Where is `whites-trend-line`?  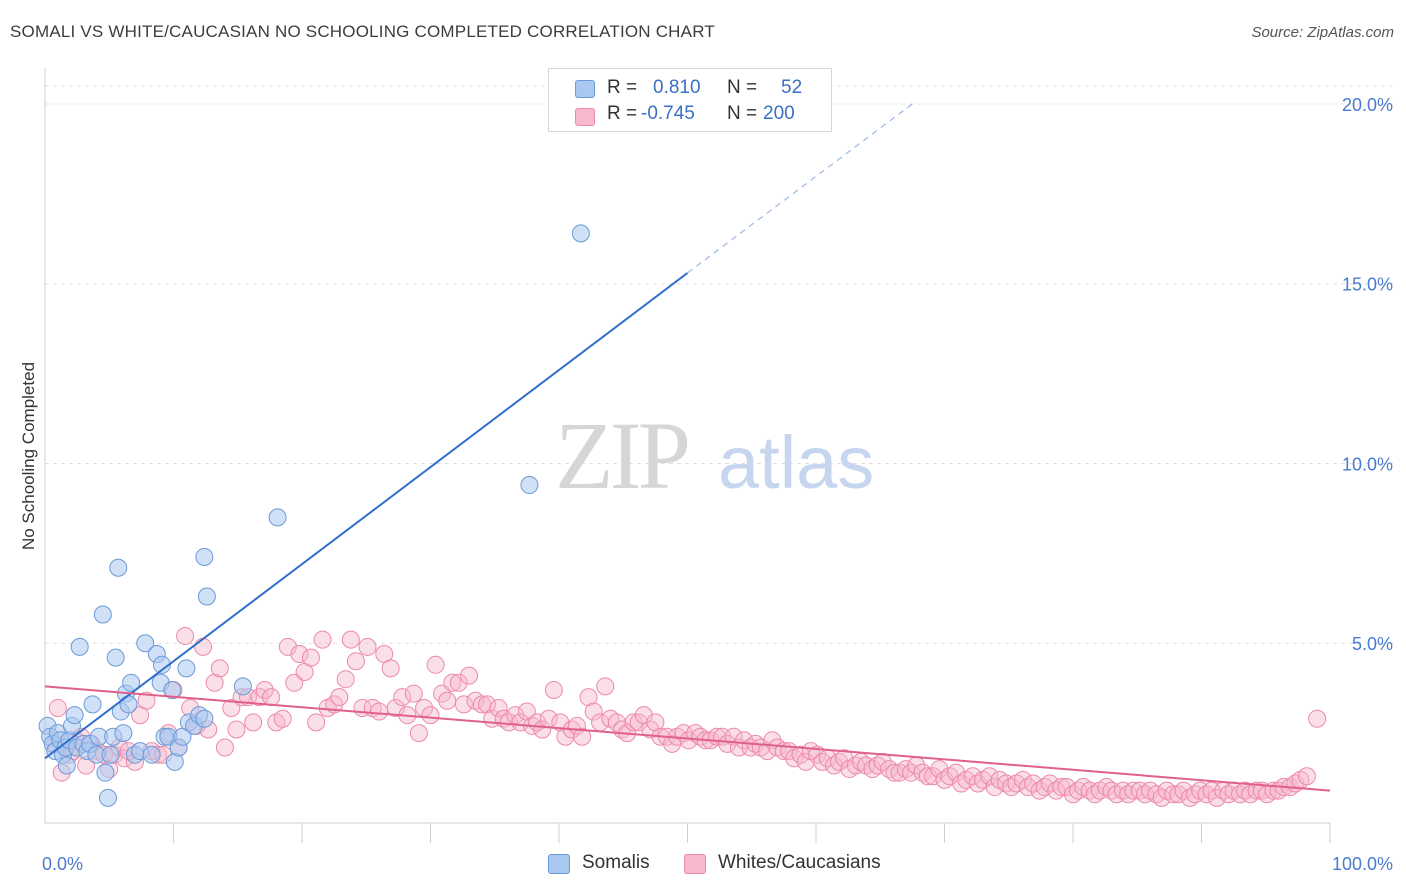 whites-trend-line is located at coordinates (687, 738).